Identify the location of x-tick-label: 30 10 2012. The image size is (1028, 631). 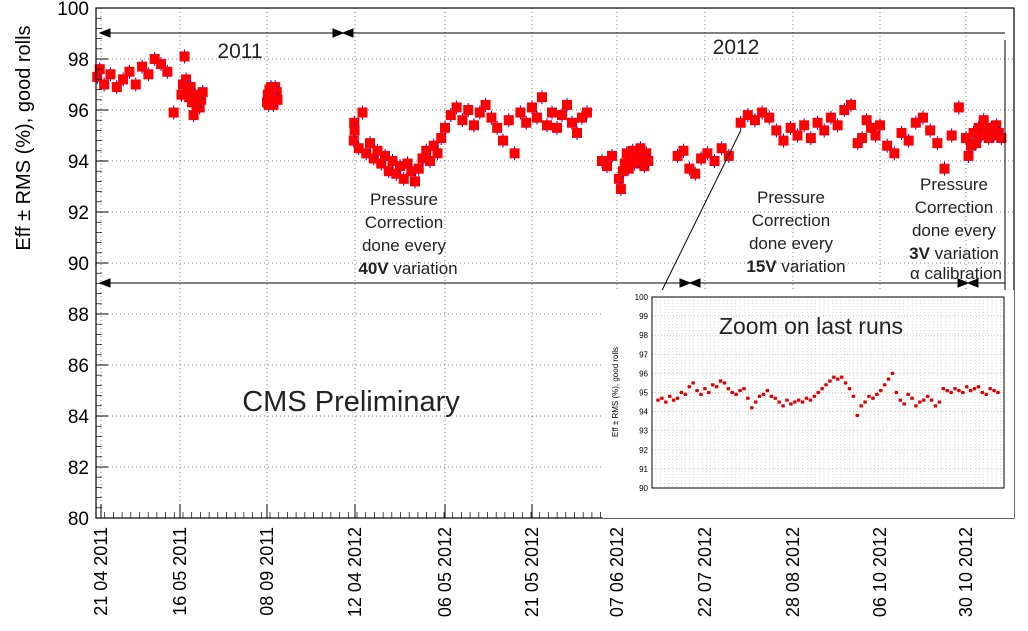
(966, 572).